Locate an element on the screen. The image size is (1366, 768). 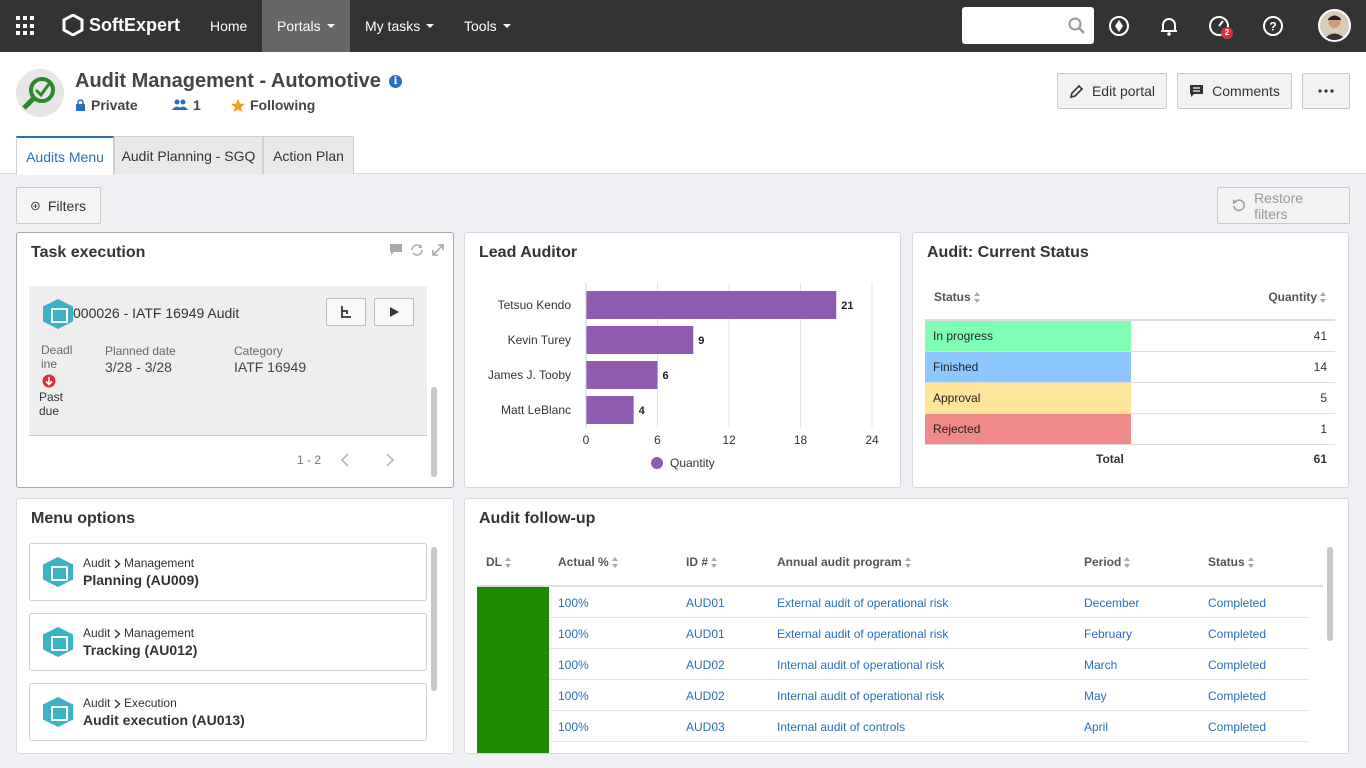
following-toggle: Following is located at coordinates (273, 105).